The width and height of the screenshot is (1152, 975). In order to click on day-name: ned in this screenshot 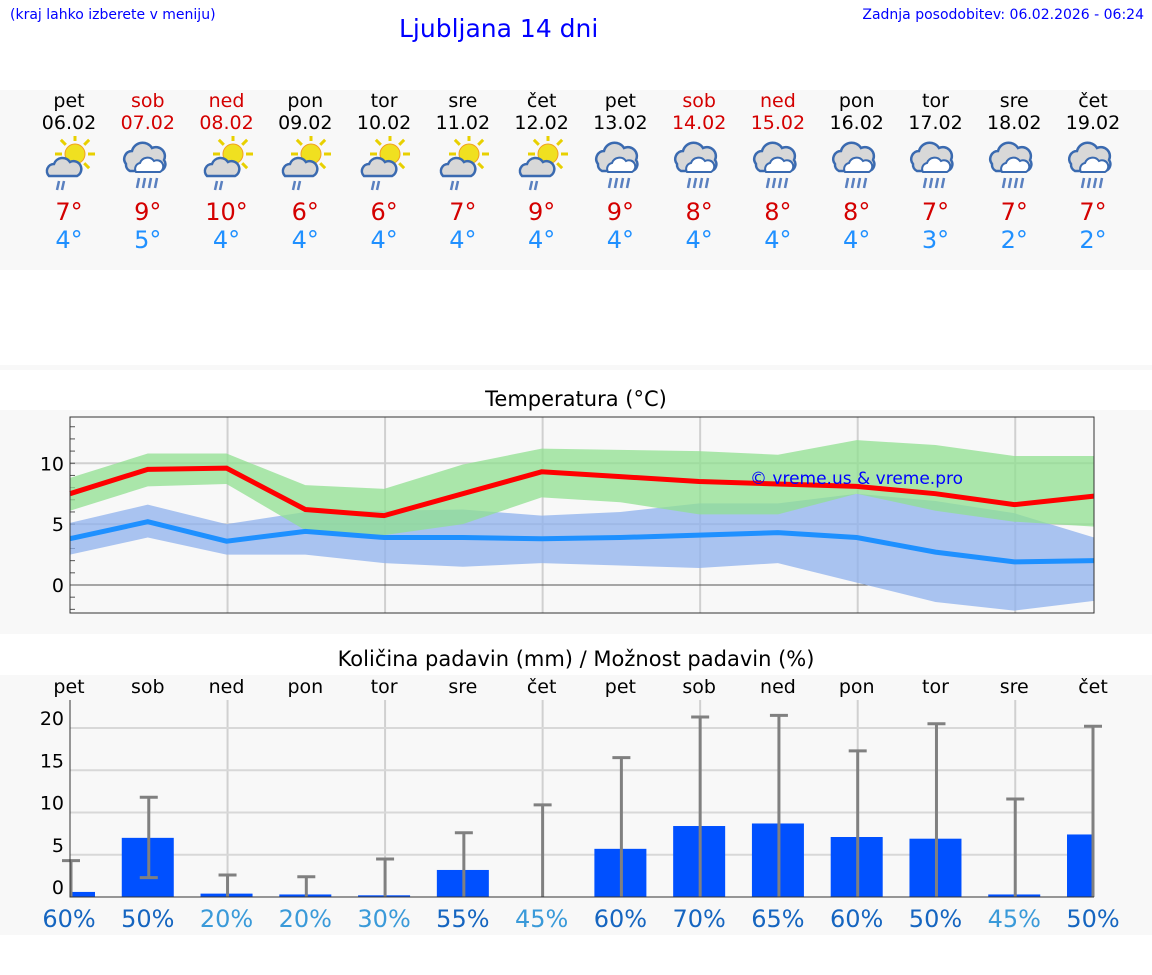, I will do `click(778, 101)`.